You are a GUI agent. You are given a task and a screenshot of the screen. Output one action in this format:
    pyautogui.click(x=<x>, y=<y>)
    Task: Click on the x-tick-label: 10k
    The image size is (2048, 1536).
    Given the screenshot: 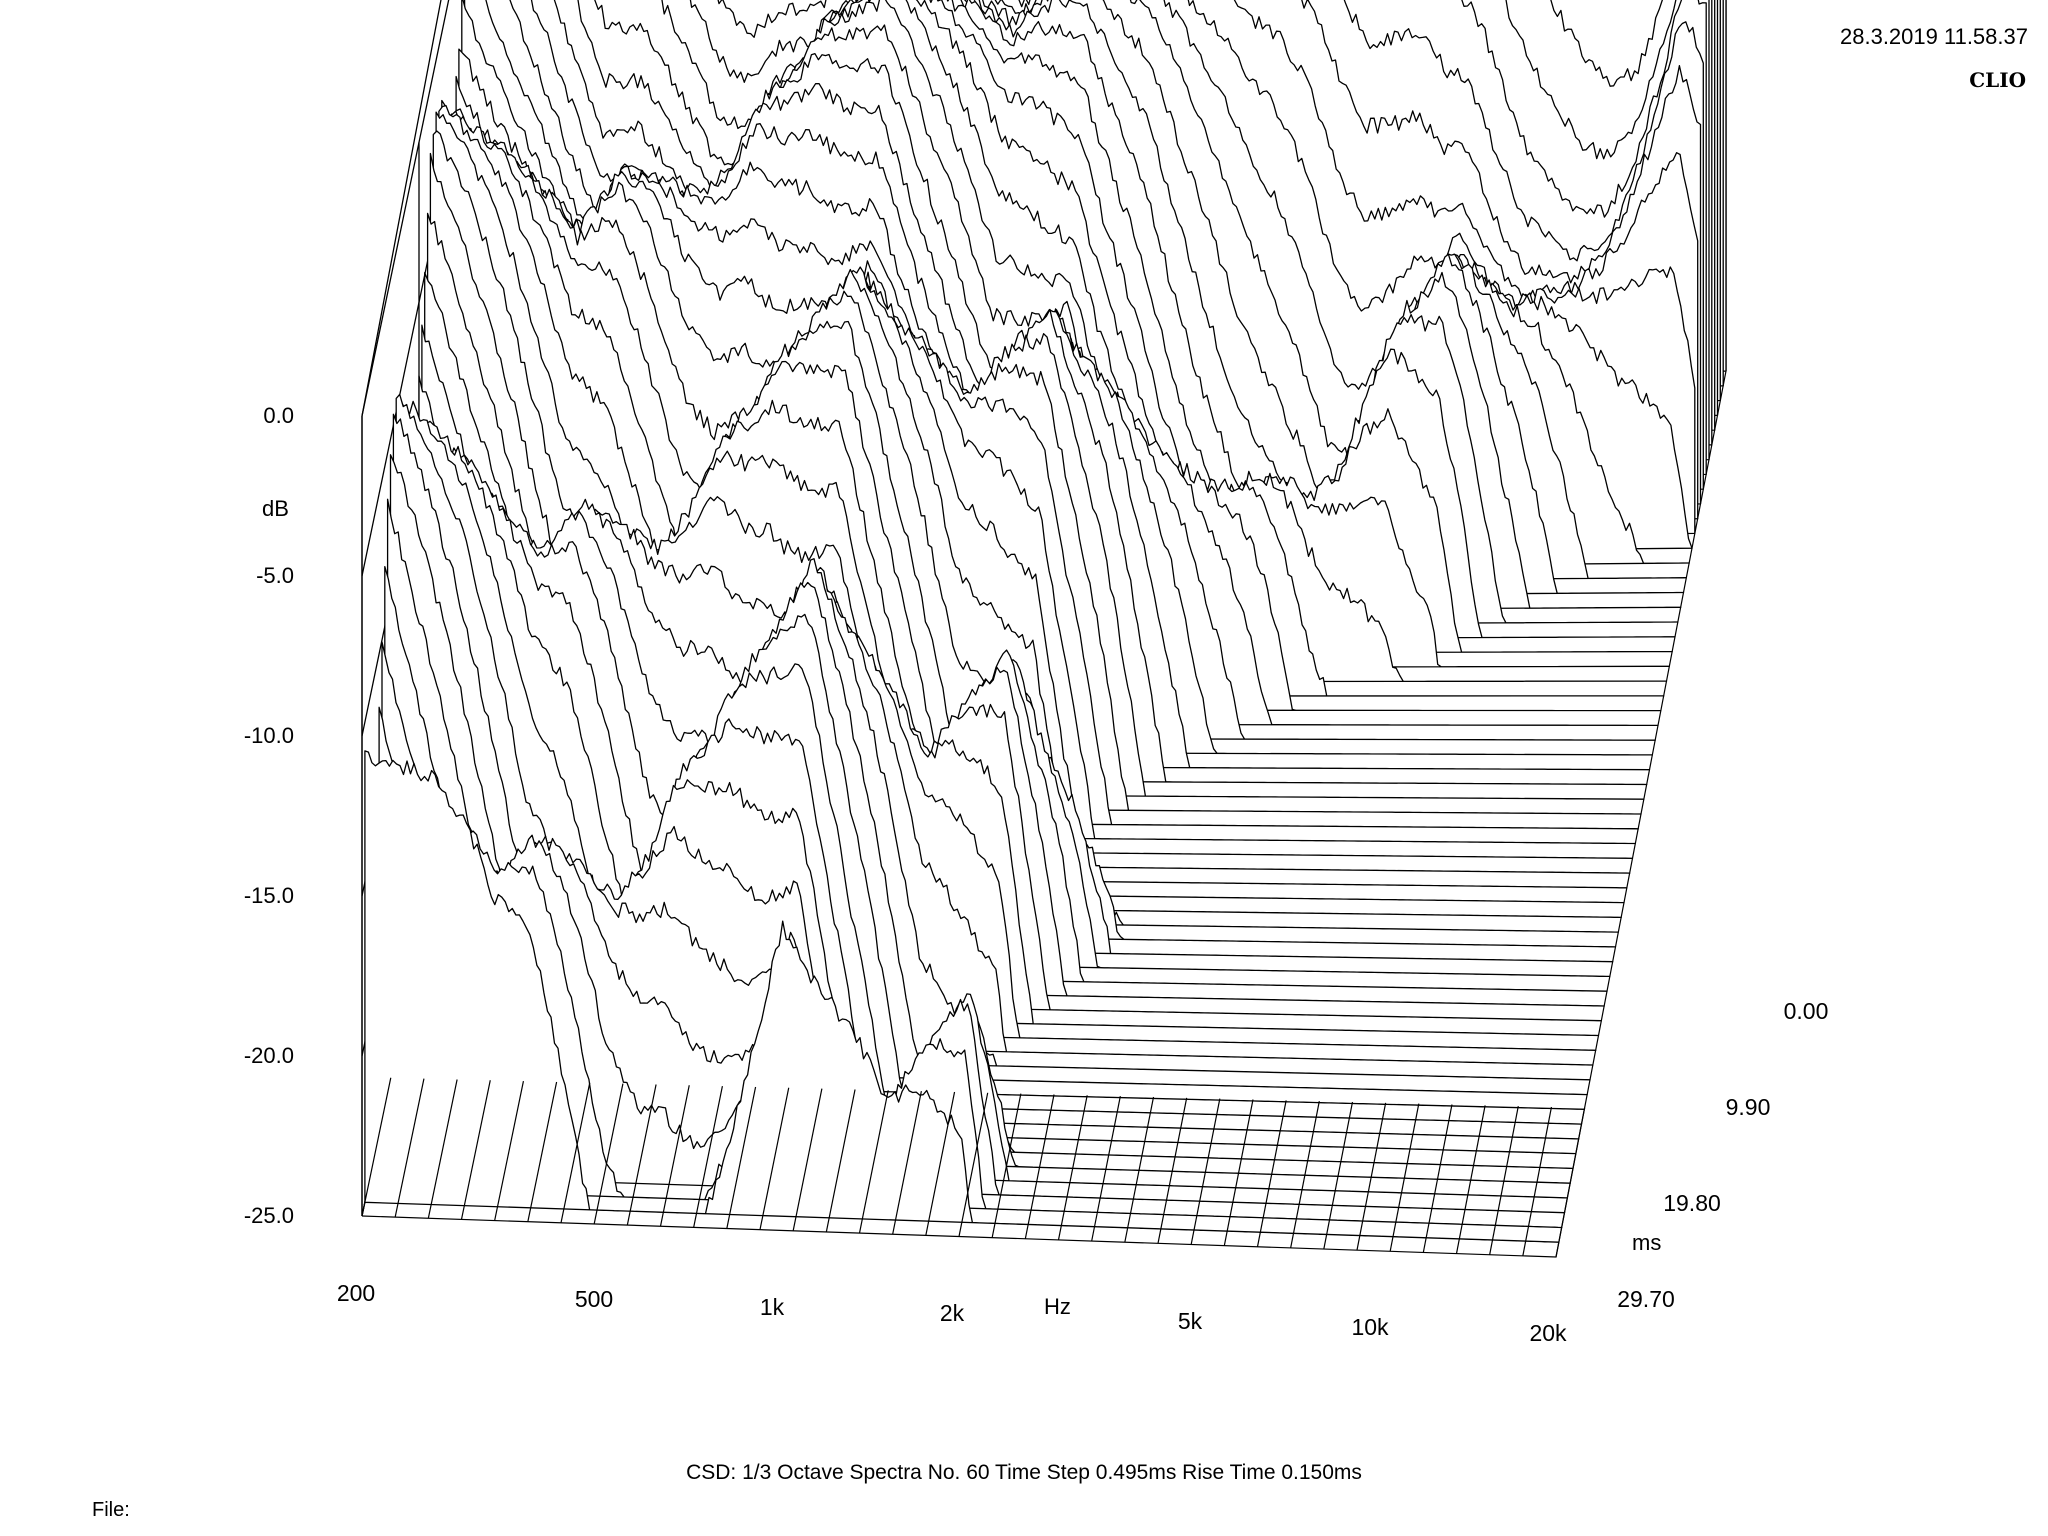 What is the action you would take?
    pyautogui.click(x=1370, y=1327)
    